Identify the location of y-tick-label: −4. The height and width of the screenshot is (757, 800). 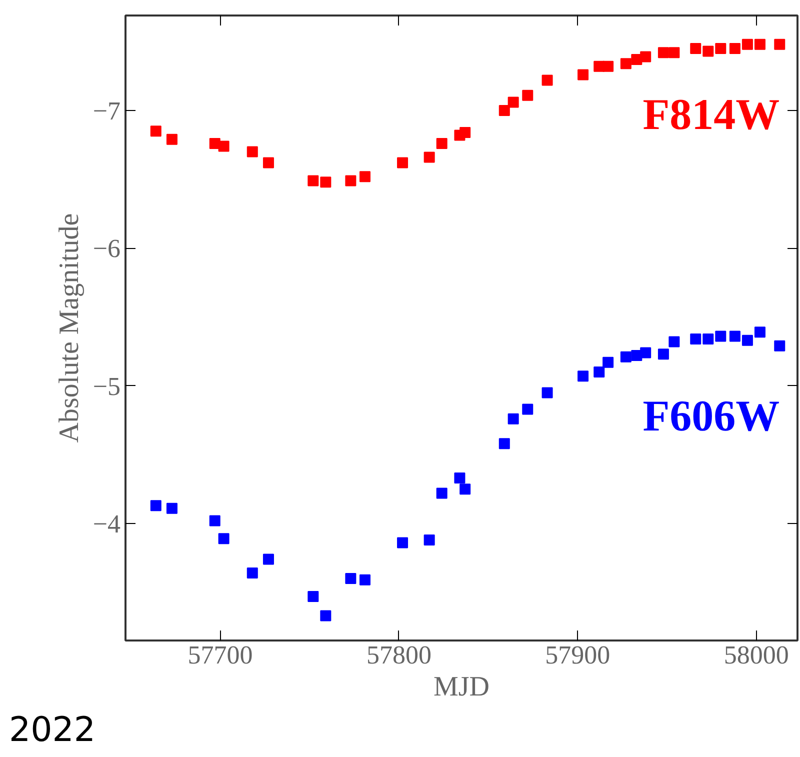
(106, 523).